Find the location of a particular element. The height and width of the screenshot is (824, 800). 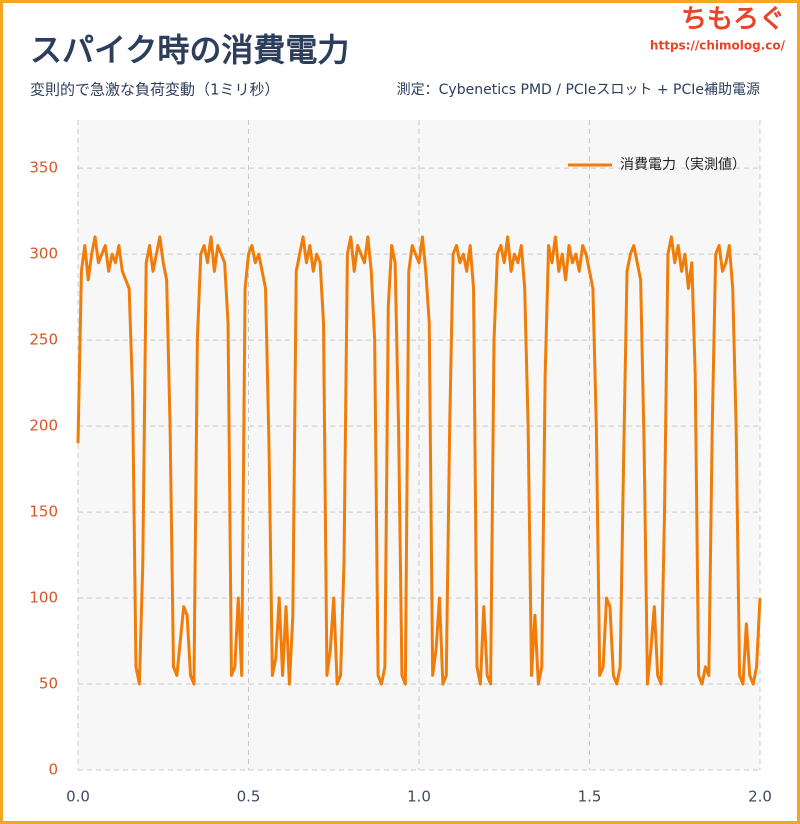

y-tick-label: 100 is located at coordinates (43, 598).